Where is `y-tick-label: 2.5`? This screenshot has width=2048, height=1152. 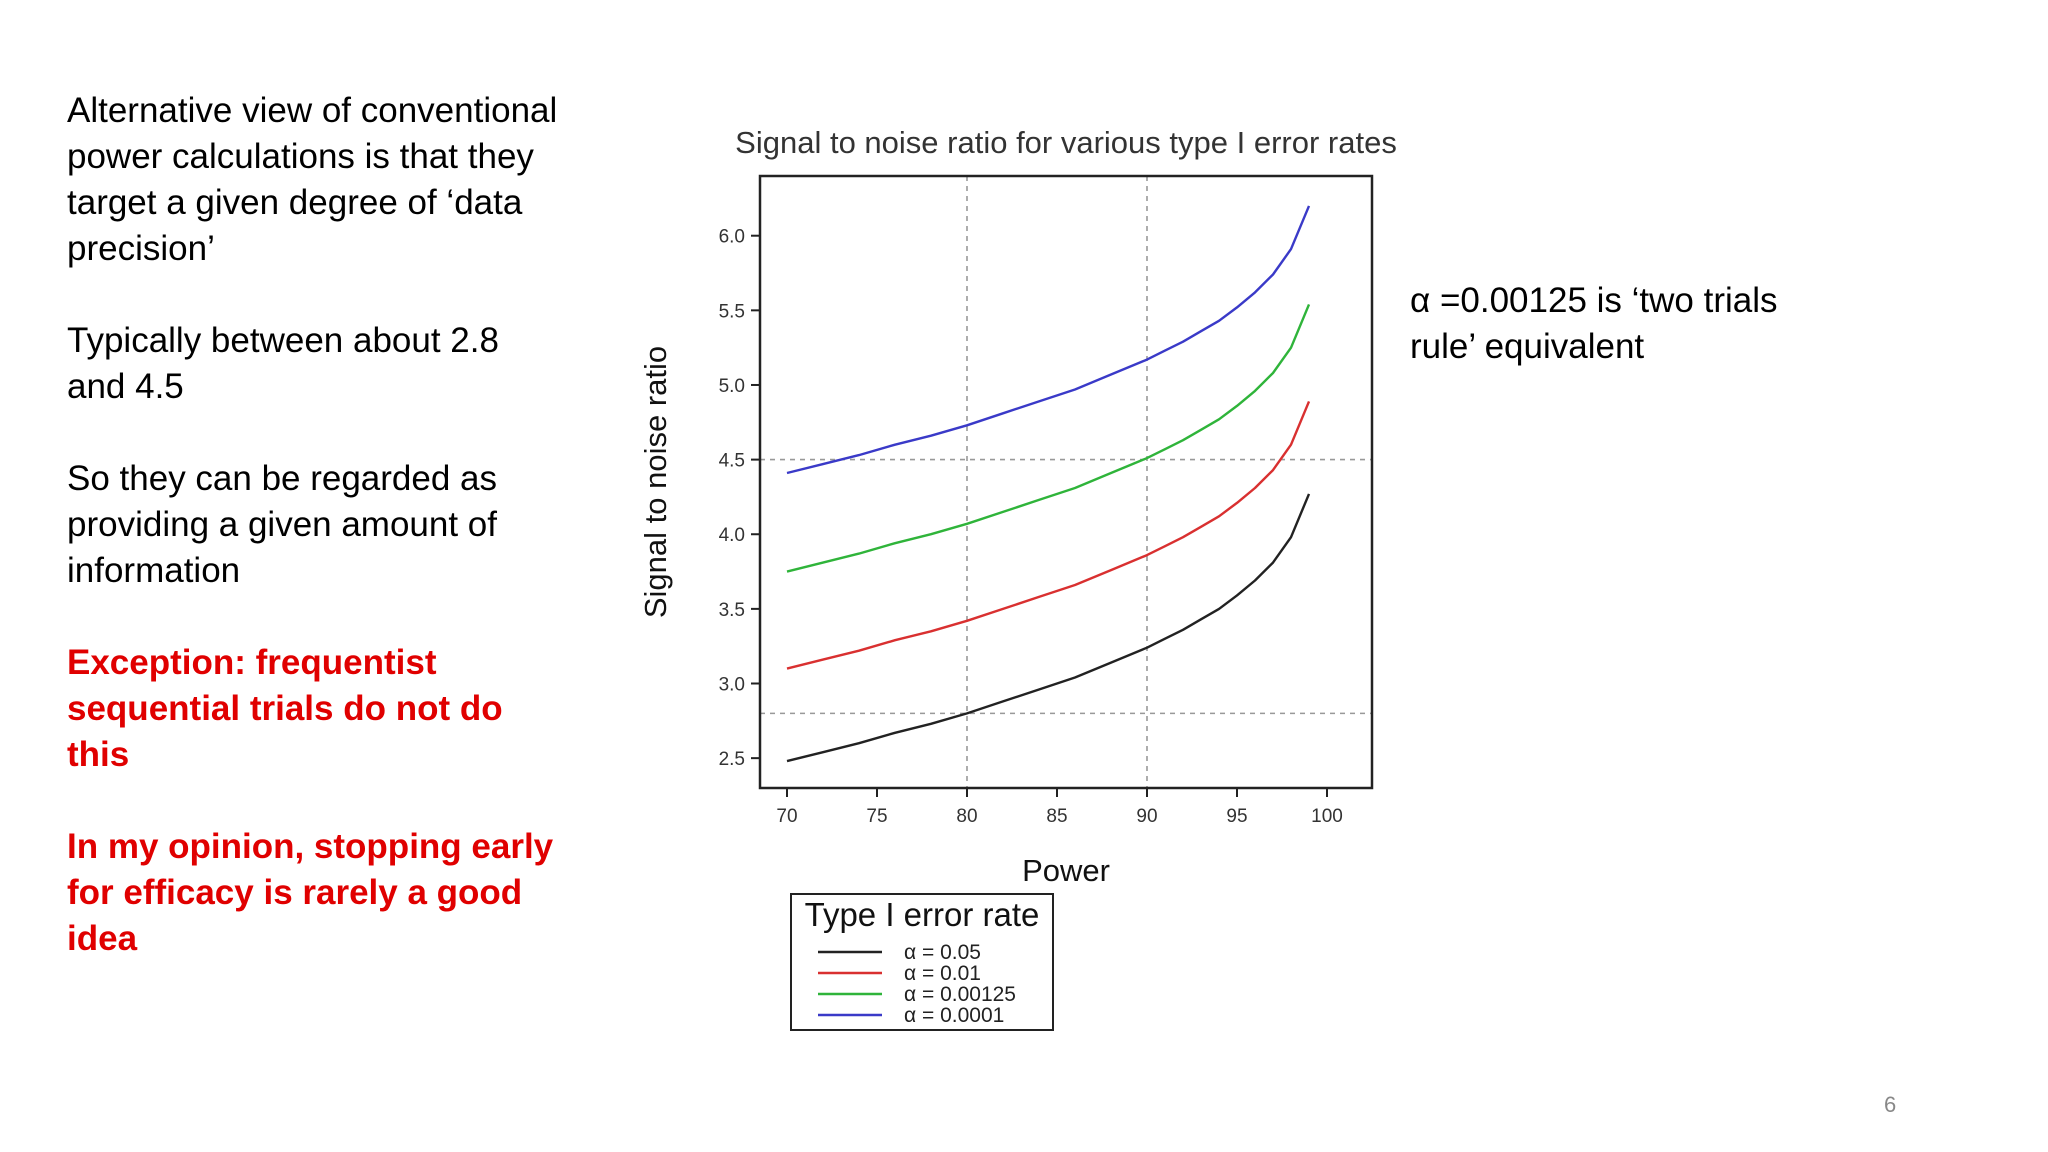
y-tick-label: 2.5 is located at coordinates (732, 759).